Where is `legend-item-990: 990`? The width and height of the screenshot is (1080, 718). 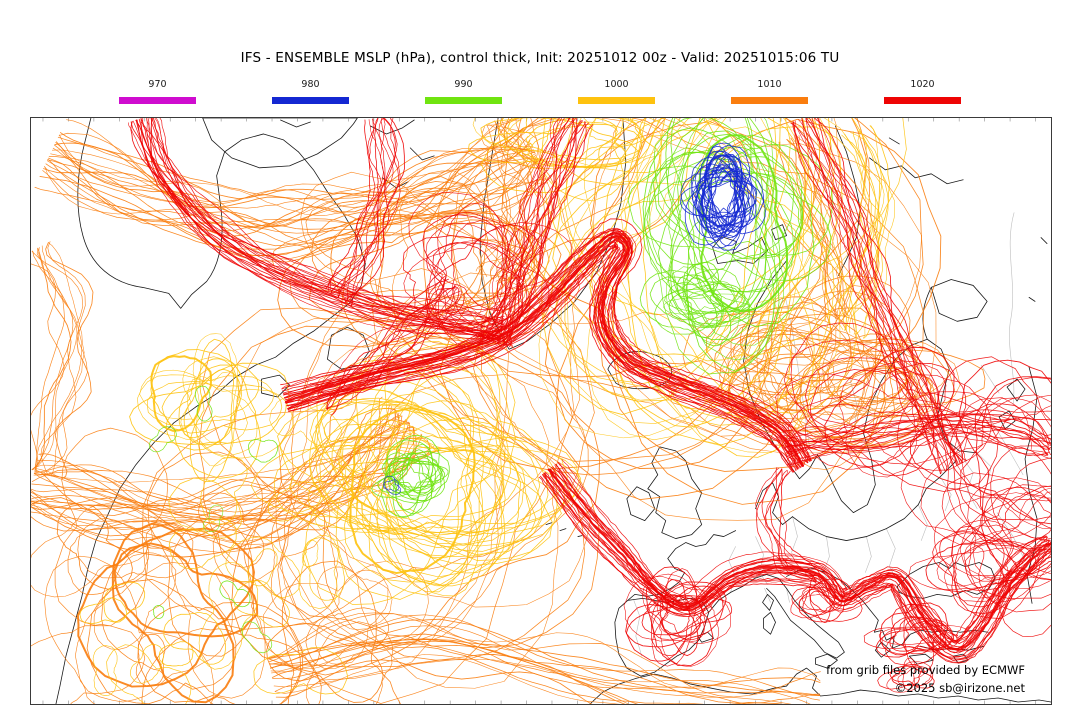 legend-item-990: 990 is located at coordinates (463, 91).